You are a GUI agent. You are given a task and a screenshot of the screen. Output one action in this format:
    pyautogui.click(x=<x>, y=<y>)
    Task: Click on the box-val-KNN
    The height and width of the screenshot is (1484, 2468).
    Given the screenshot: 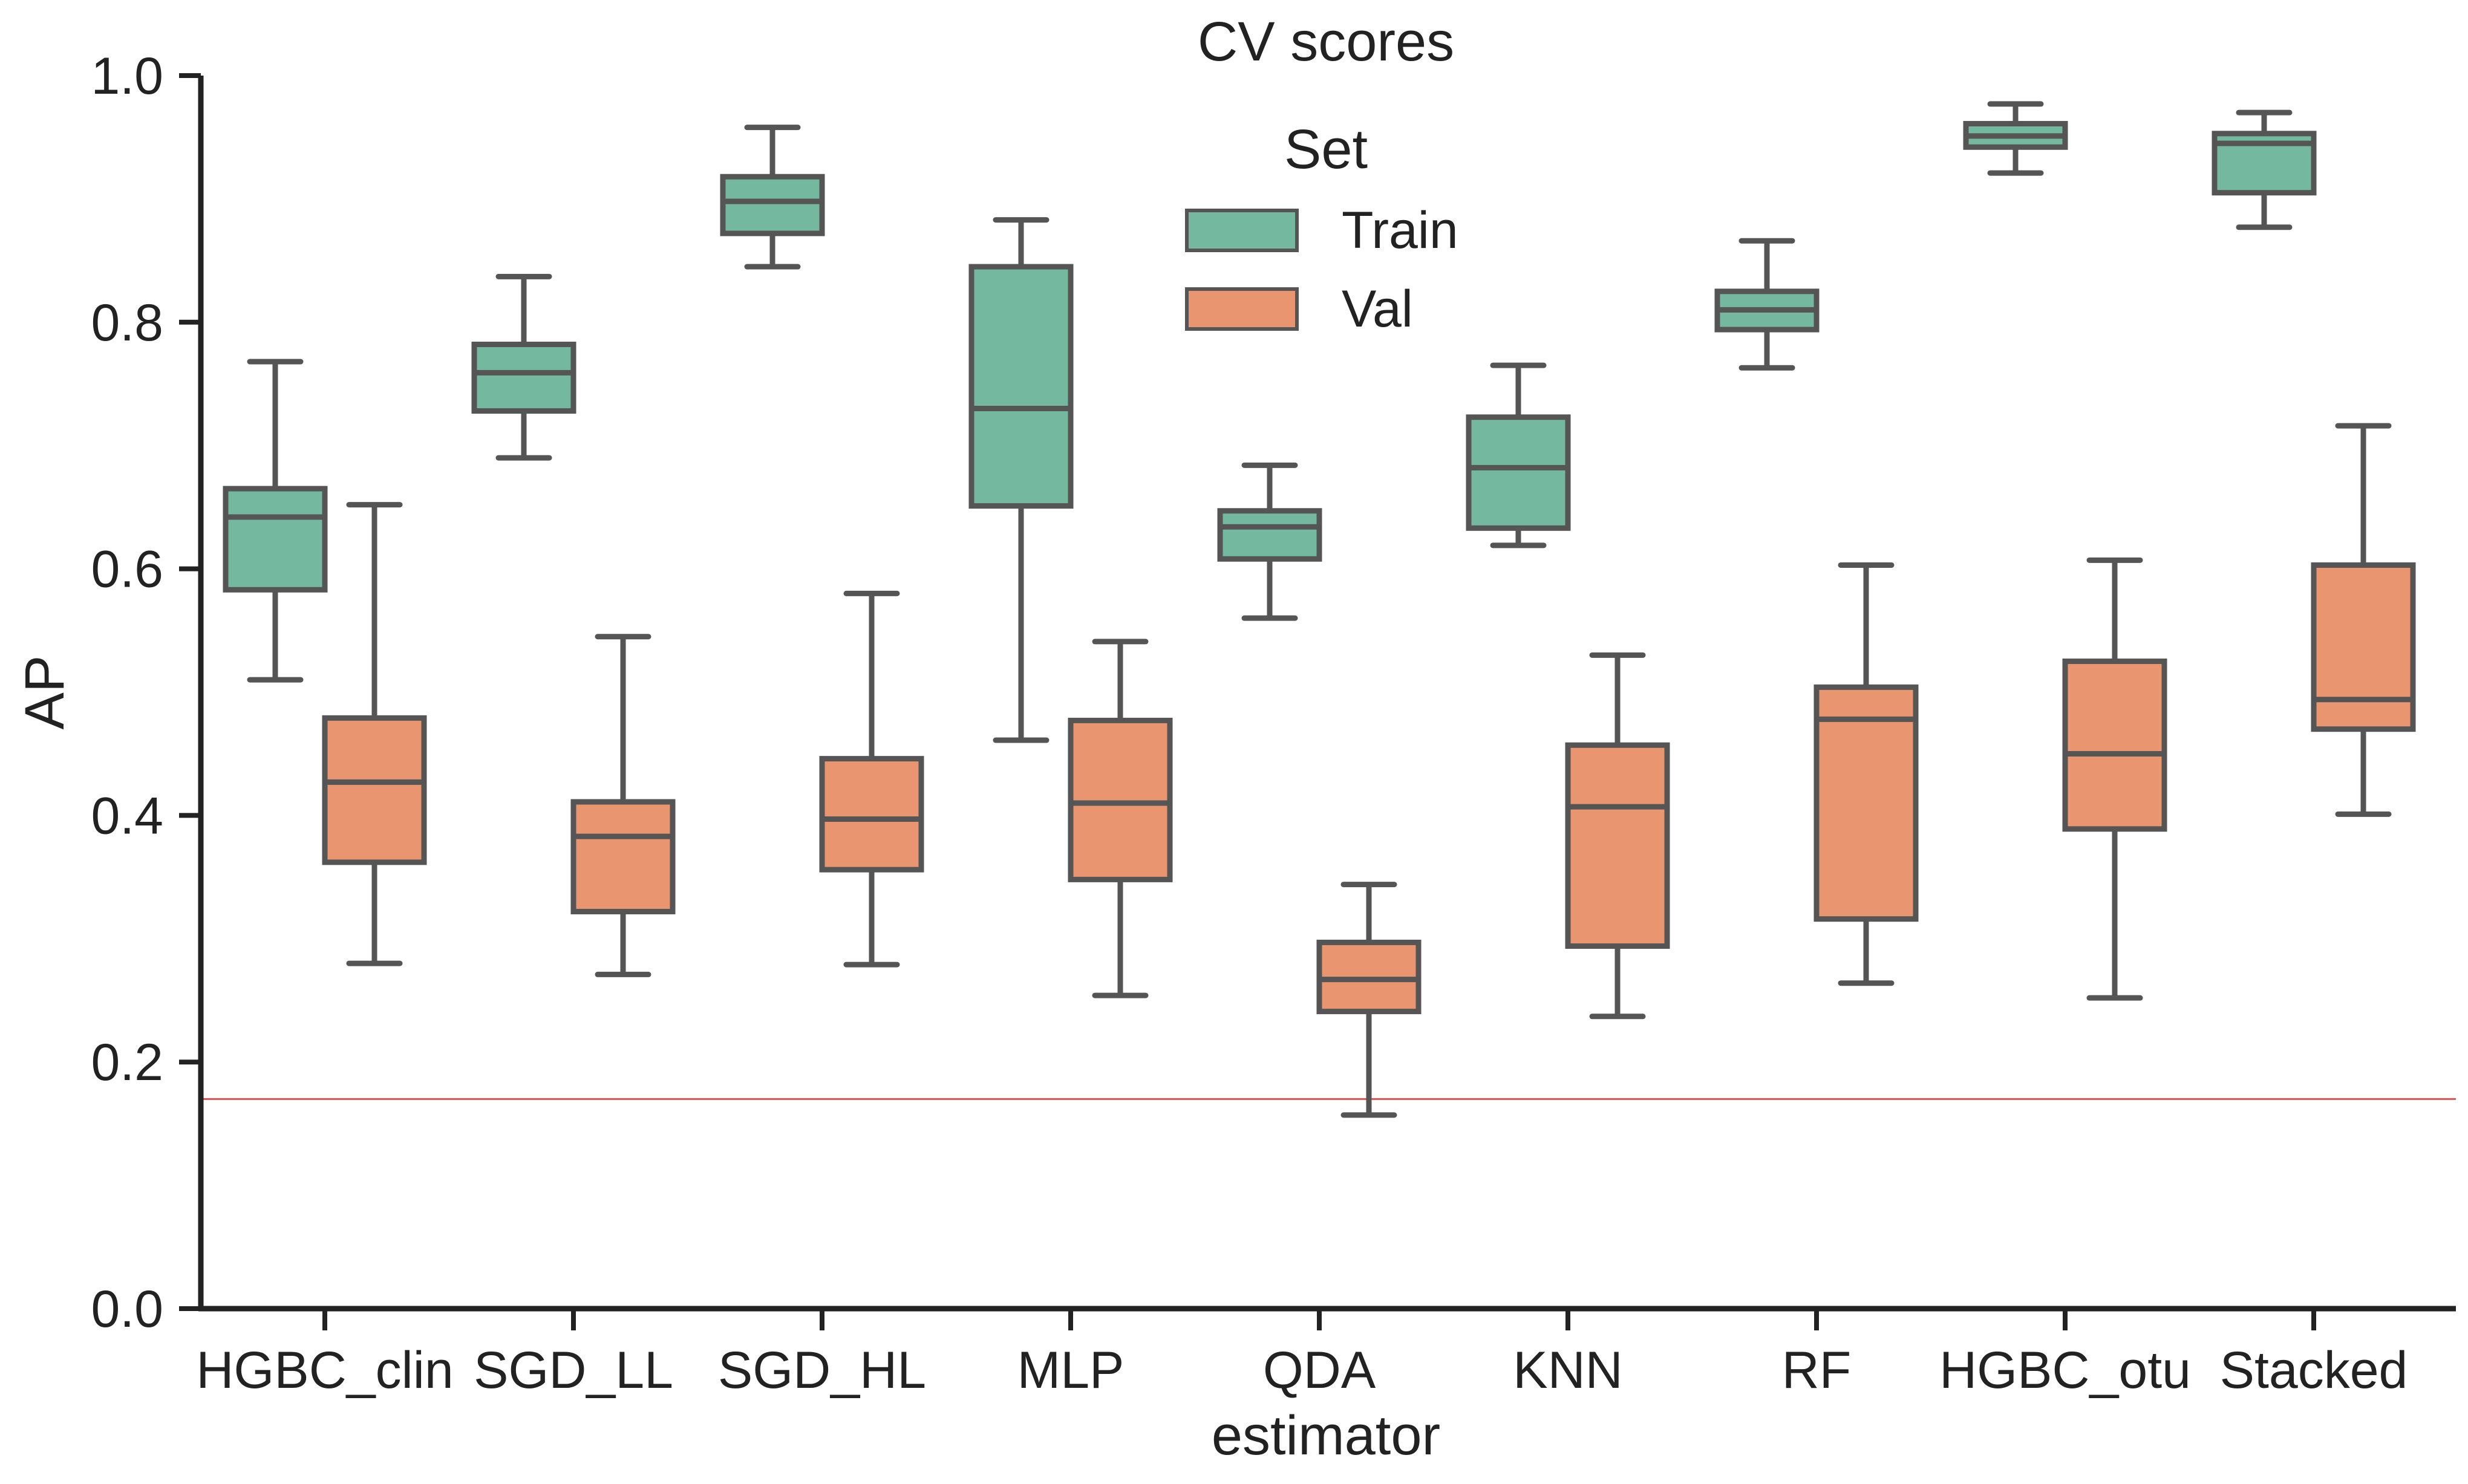 What is the action you would take?
    pyautogui.click(x=1617, y=836)
    